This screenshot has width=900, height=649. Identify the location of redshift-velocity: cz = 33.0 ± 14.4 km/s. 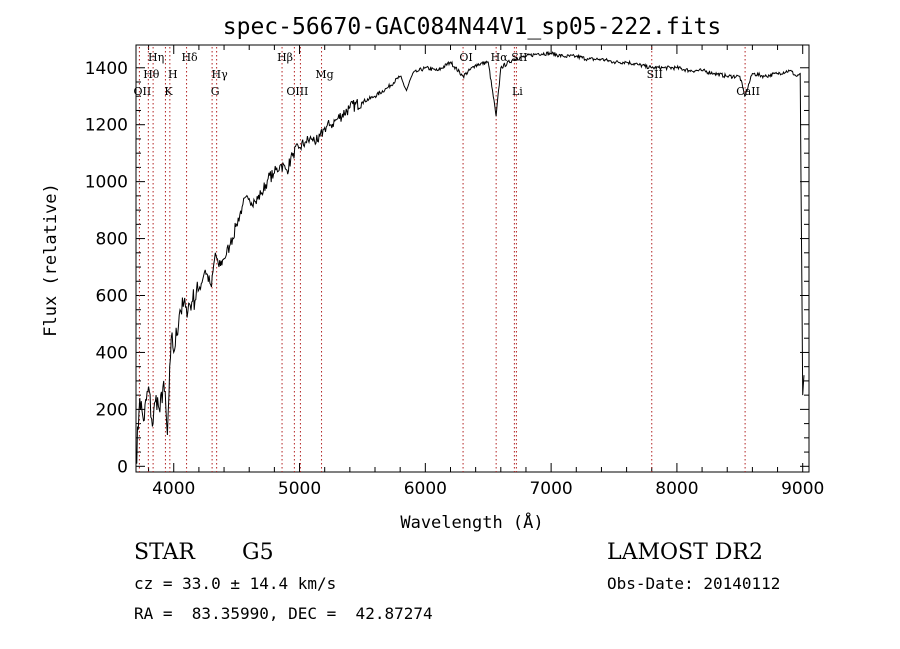
(235, 583).